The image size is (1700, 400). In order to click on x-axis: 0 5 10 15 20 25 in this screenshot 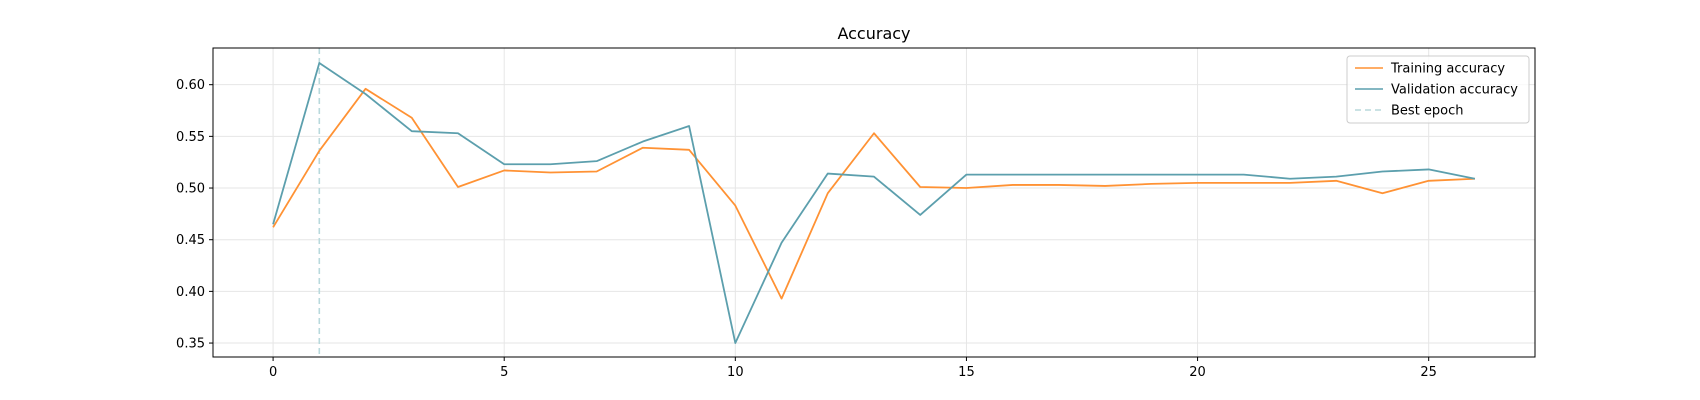, I will do `click(853, 368)`.